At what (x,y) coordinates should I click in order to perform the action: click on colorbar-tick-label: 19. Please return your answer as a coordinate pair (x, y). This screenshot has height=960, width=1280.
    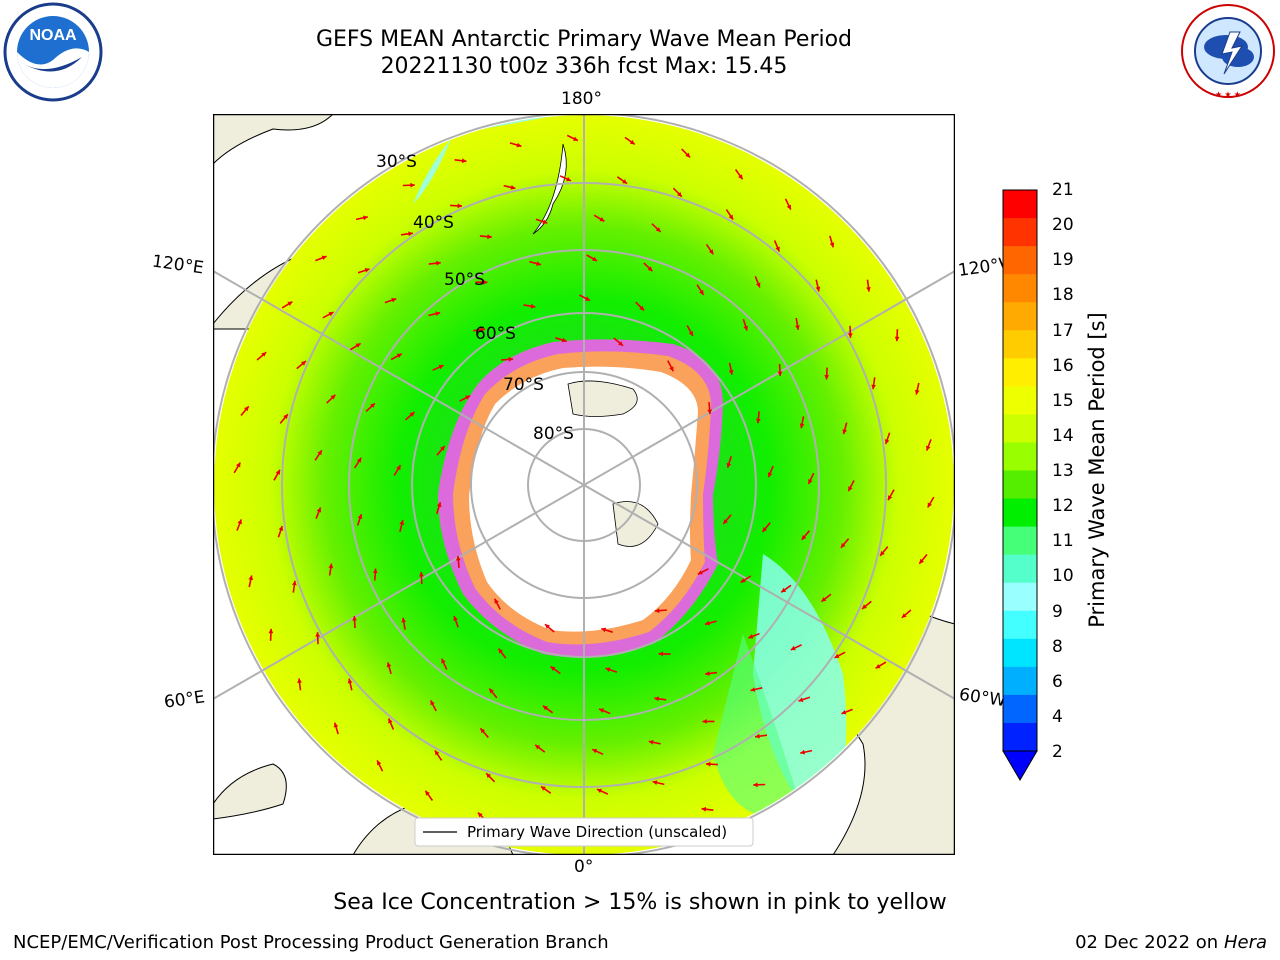
    Looking at the image, I should click on (1063, 260).